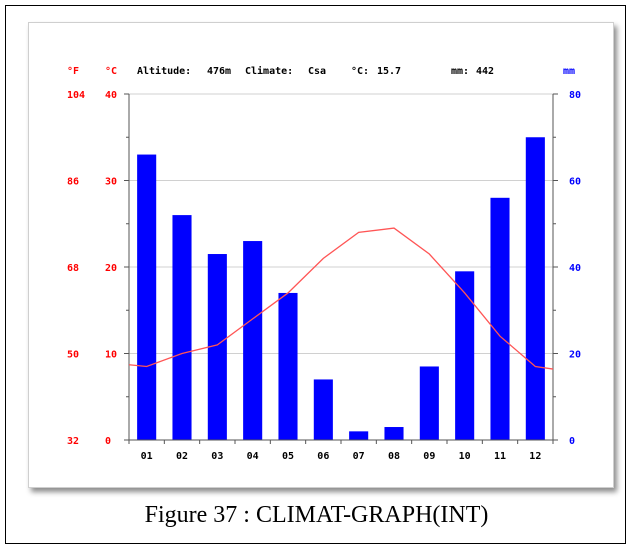  I want to click on month-tick-label: 05, so click(288, 456).